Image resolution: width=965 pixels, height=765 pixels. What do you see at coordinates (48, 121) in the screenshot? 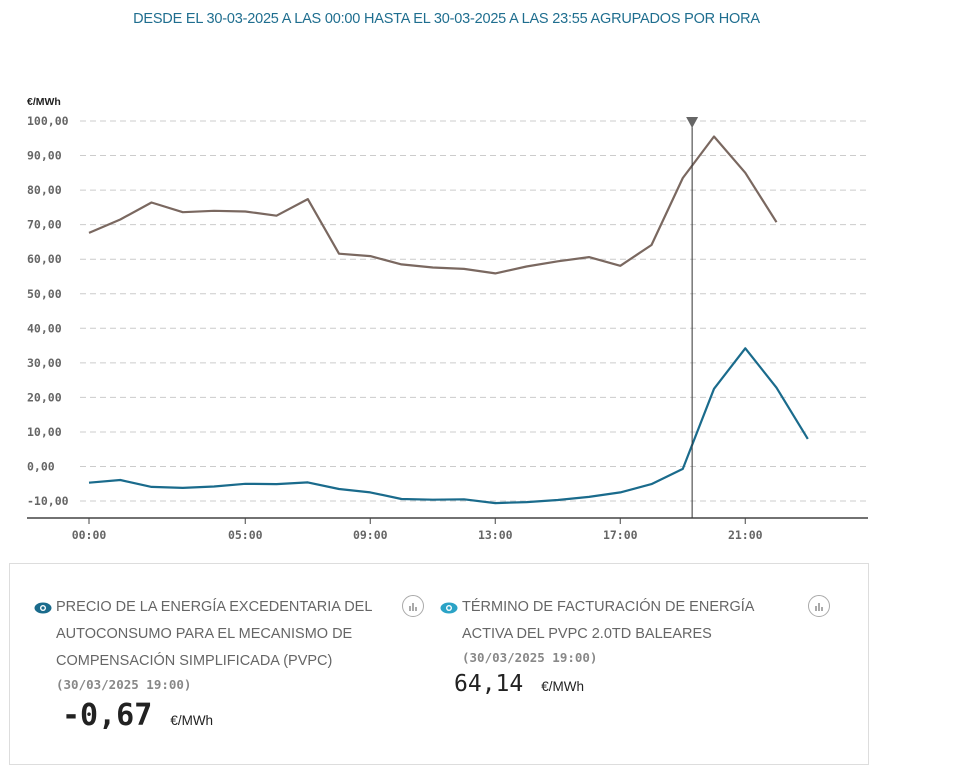
I see `y-tick-label: 100,00` at bounding box center [48, 121].